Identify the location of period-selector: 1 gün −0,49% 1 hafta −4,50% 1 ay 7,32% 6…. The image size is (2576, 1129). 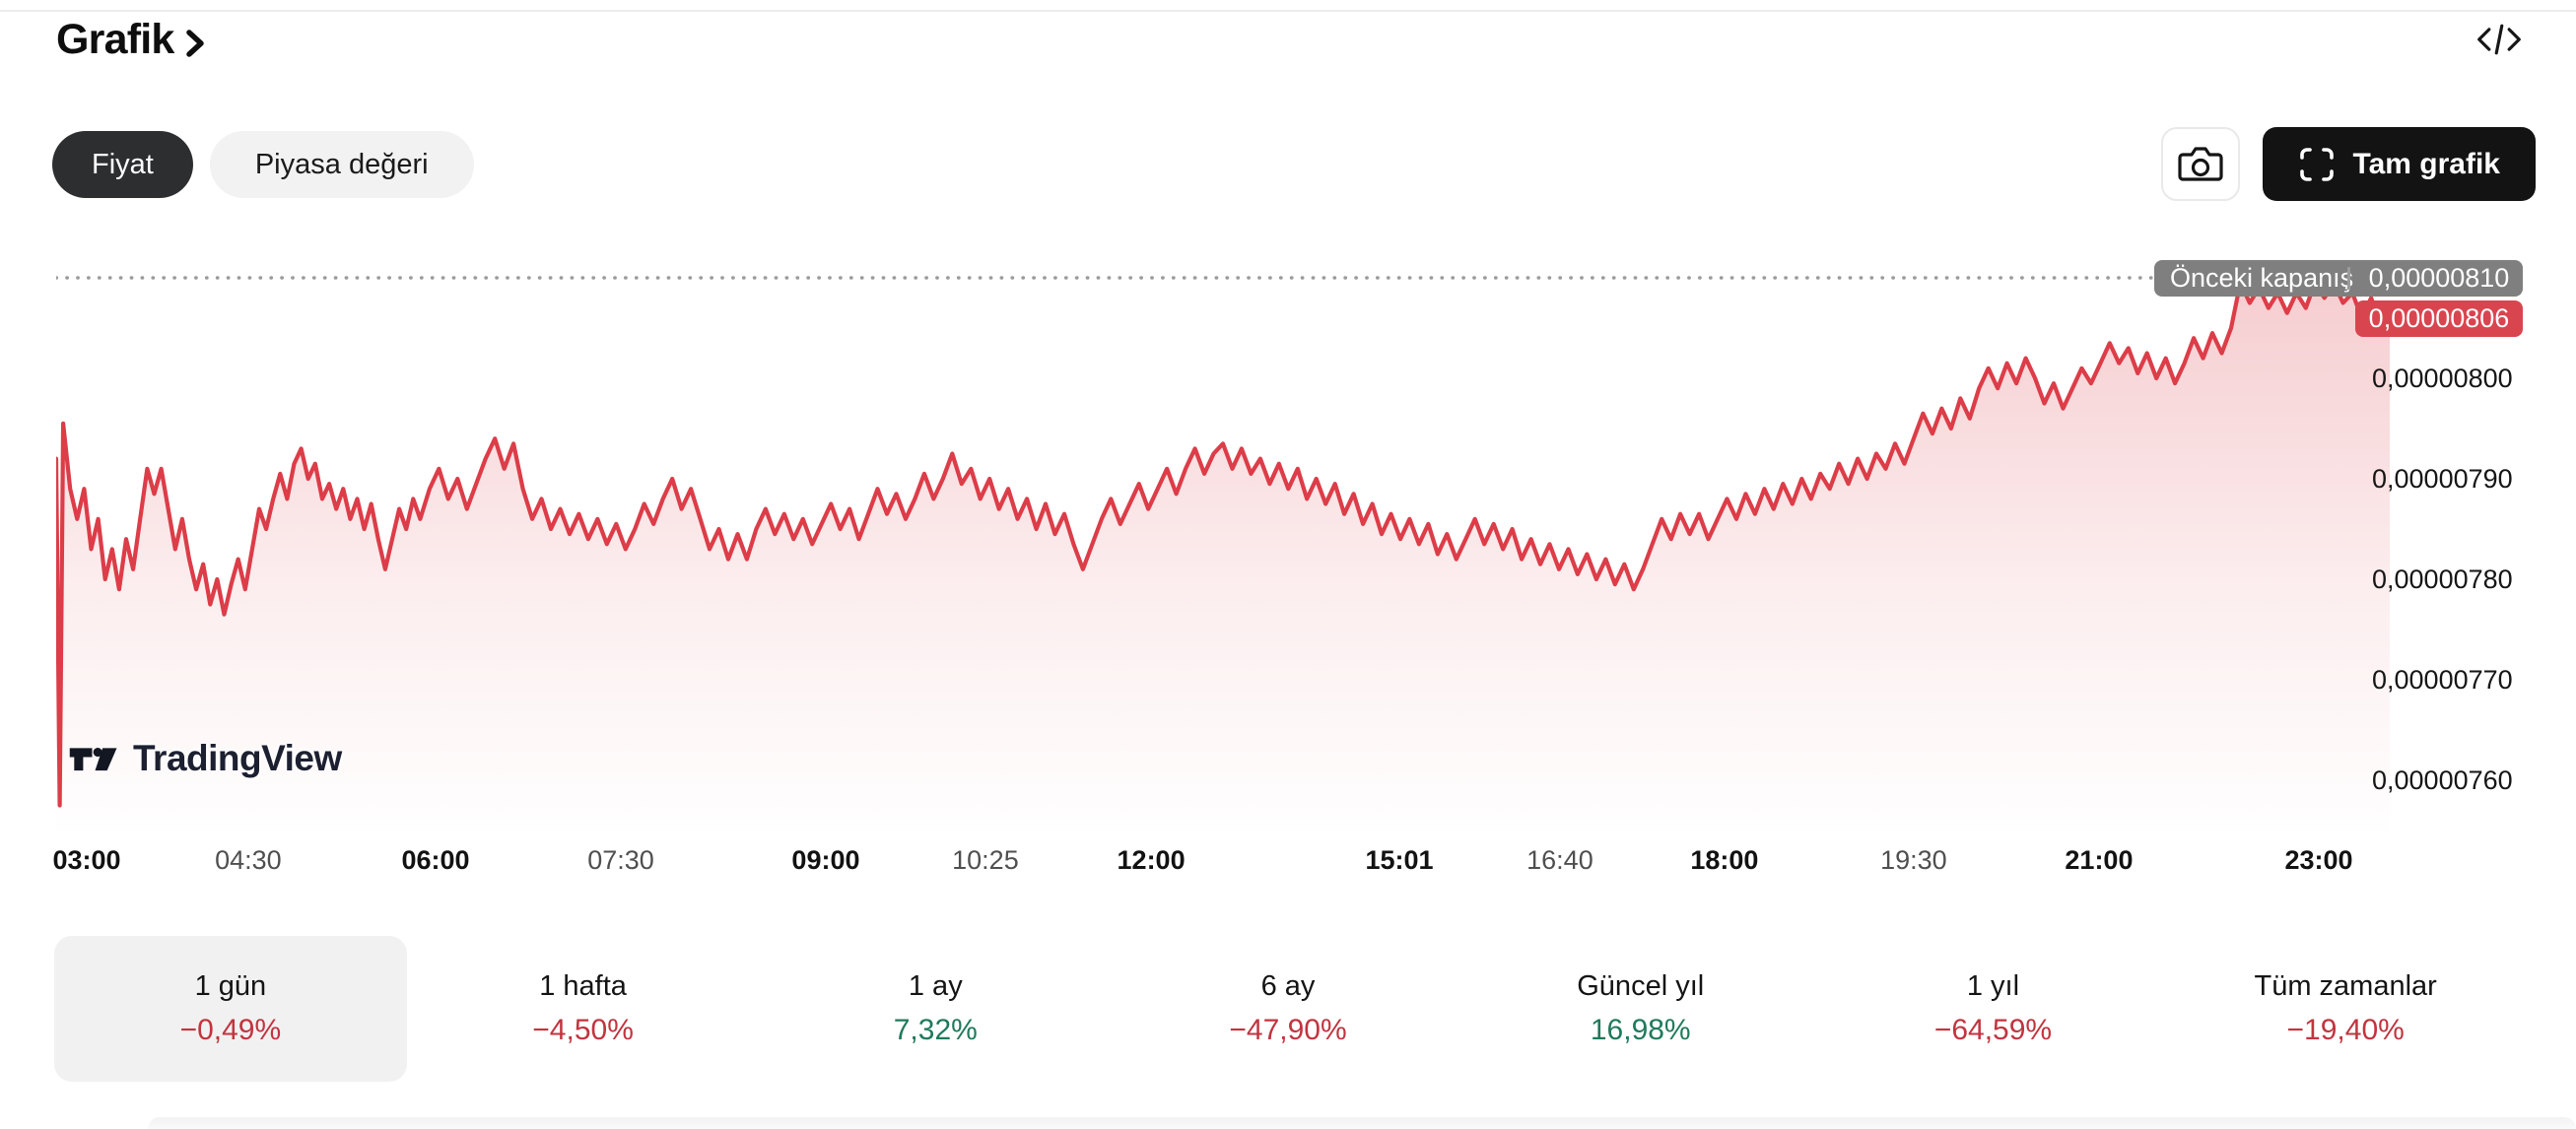
(1288, 1009).